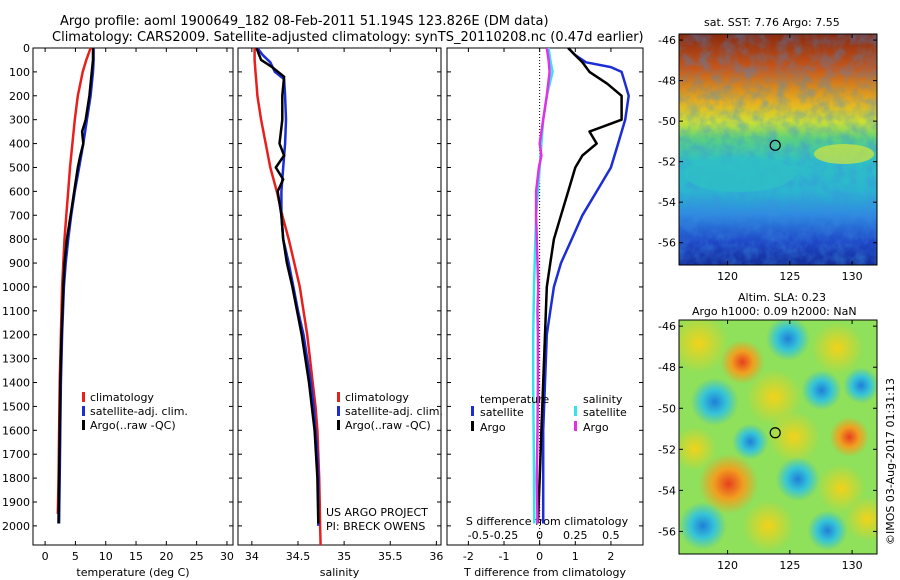 The image size is (900, 580). I want to click on sst-map: -46 -48 -50 -52 -54 -56 120 125 130, so click(768, 158).